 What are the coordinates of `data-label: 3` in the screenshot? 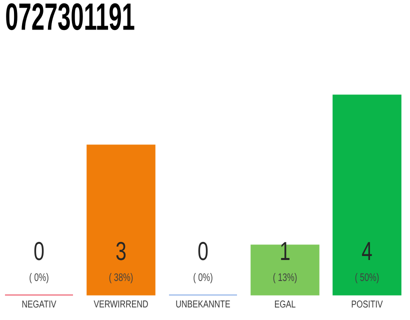 It's located at (121, 251).